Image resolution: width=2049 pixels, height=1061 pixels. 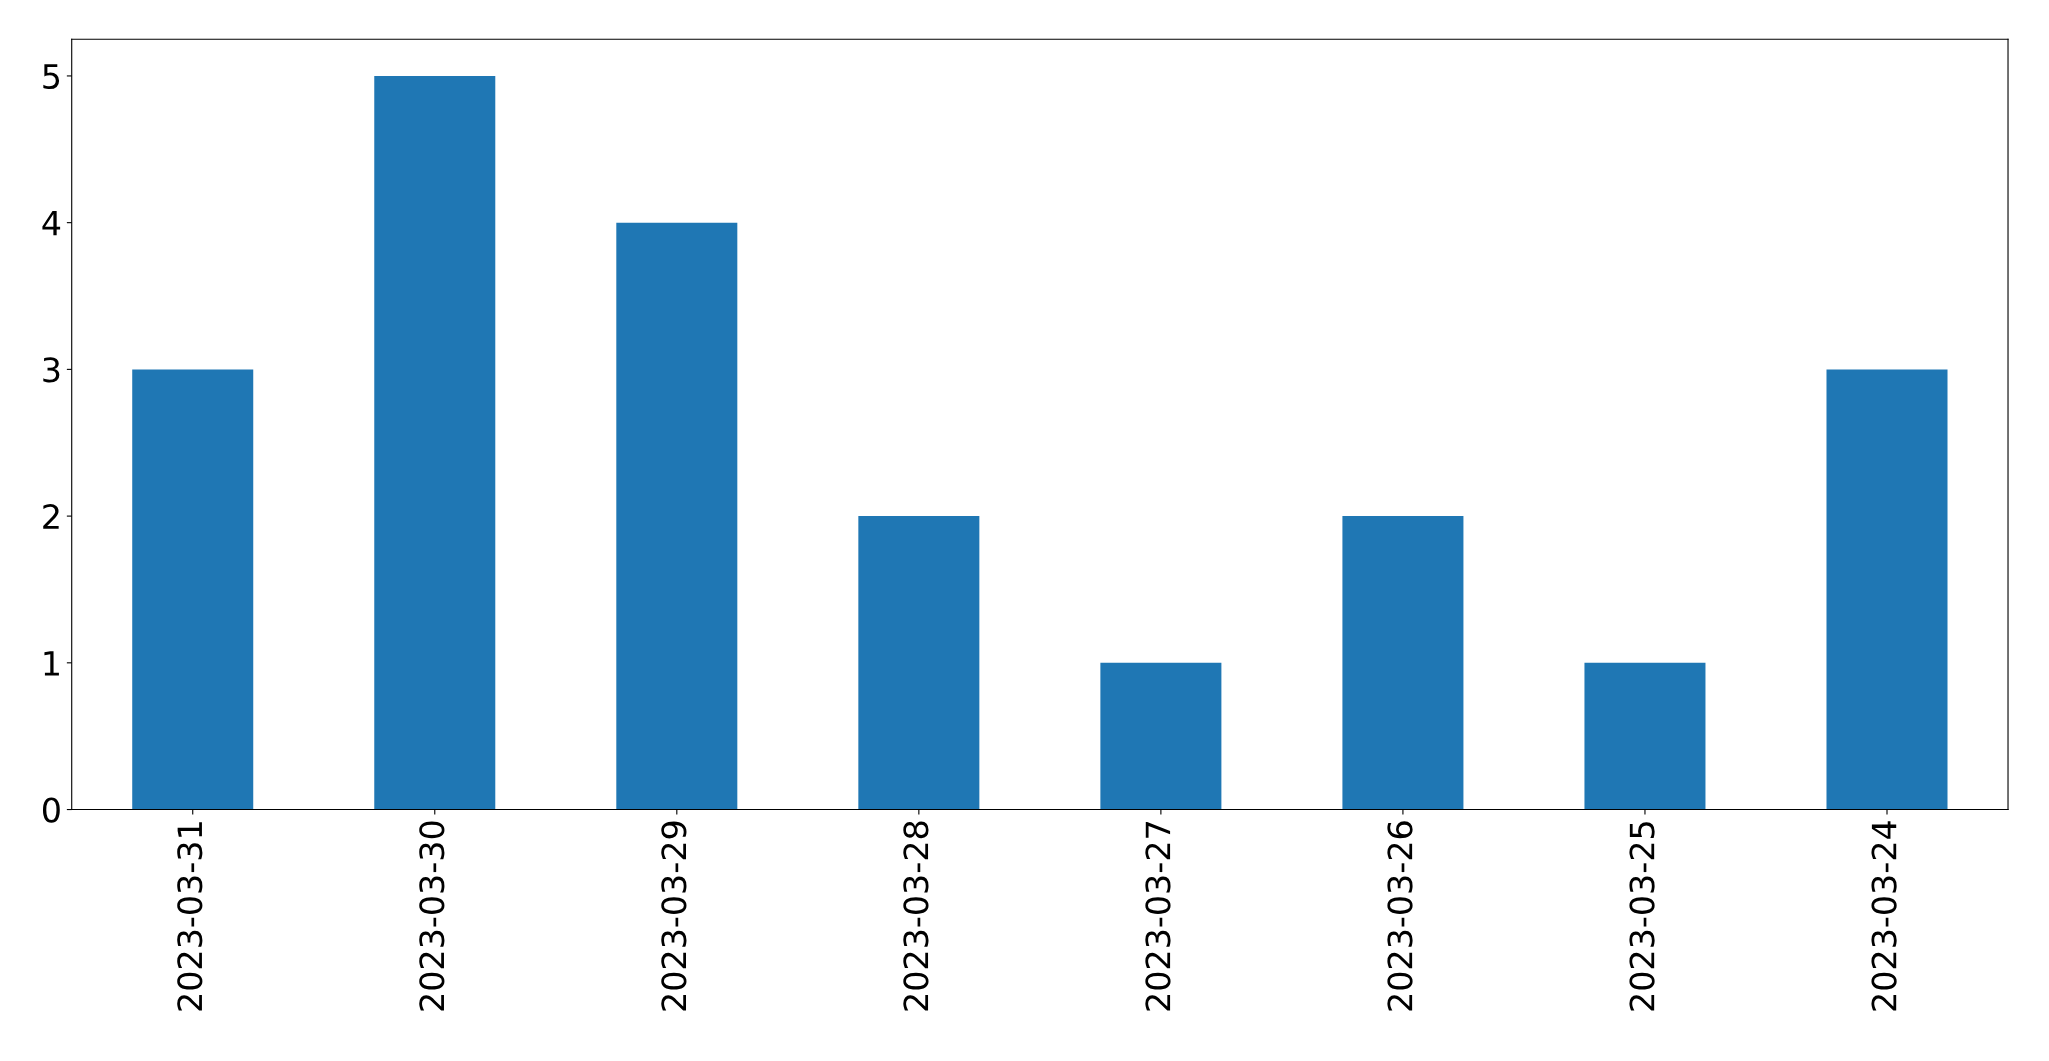 What do you see at coordinates (51, 663) in the screenshot?
I see `y-tick-label: 1` at bounding box center [51, 663].